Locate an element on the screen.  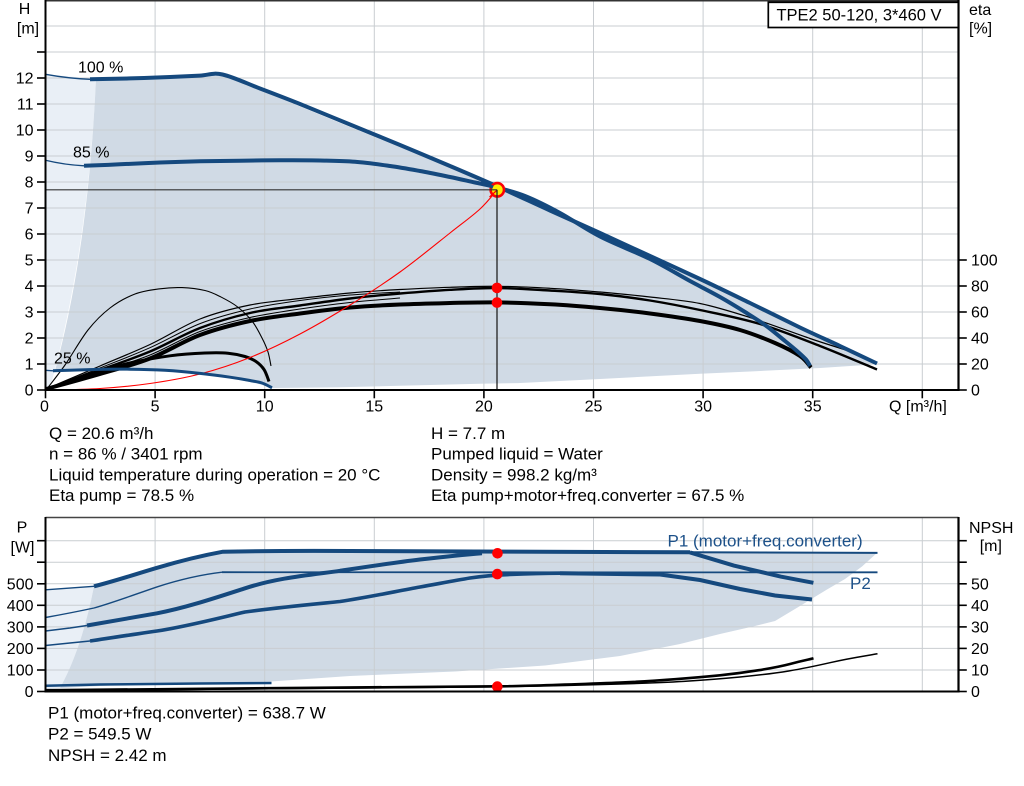
svg-text: Pumped liquid = Water is located at coordinates (517, 454).